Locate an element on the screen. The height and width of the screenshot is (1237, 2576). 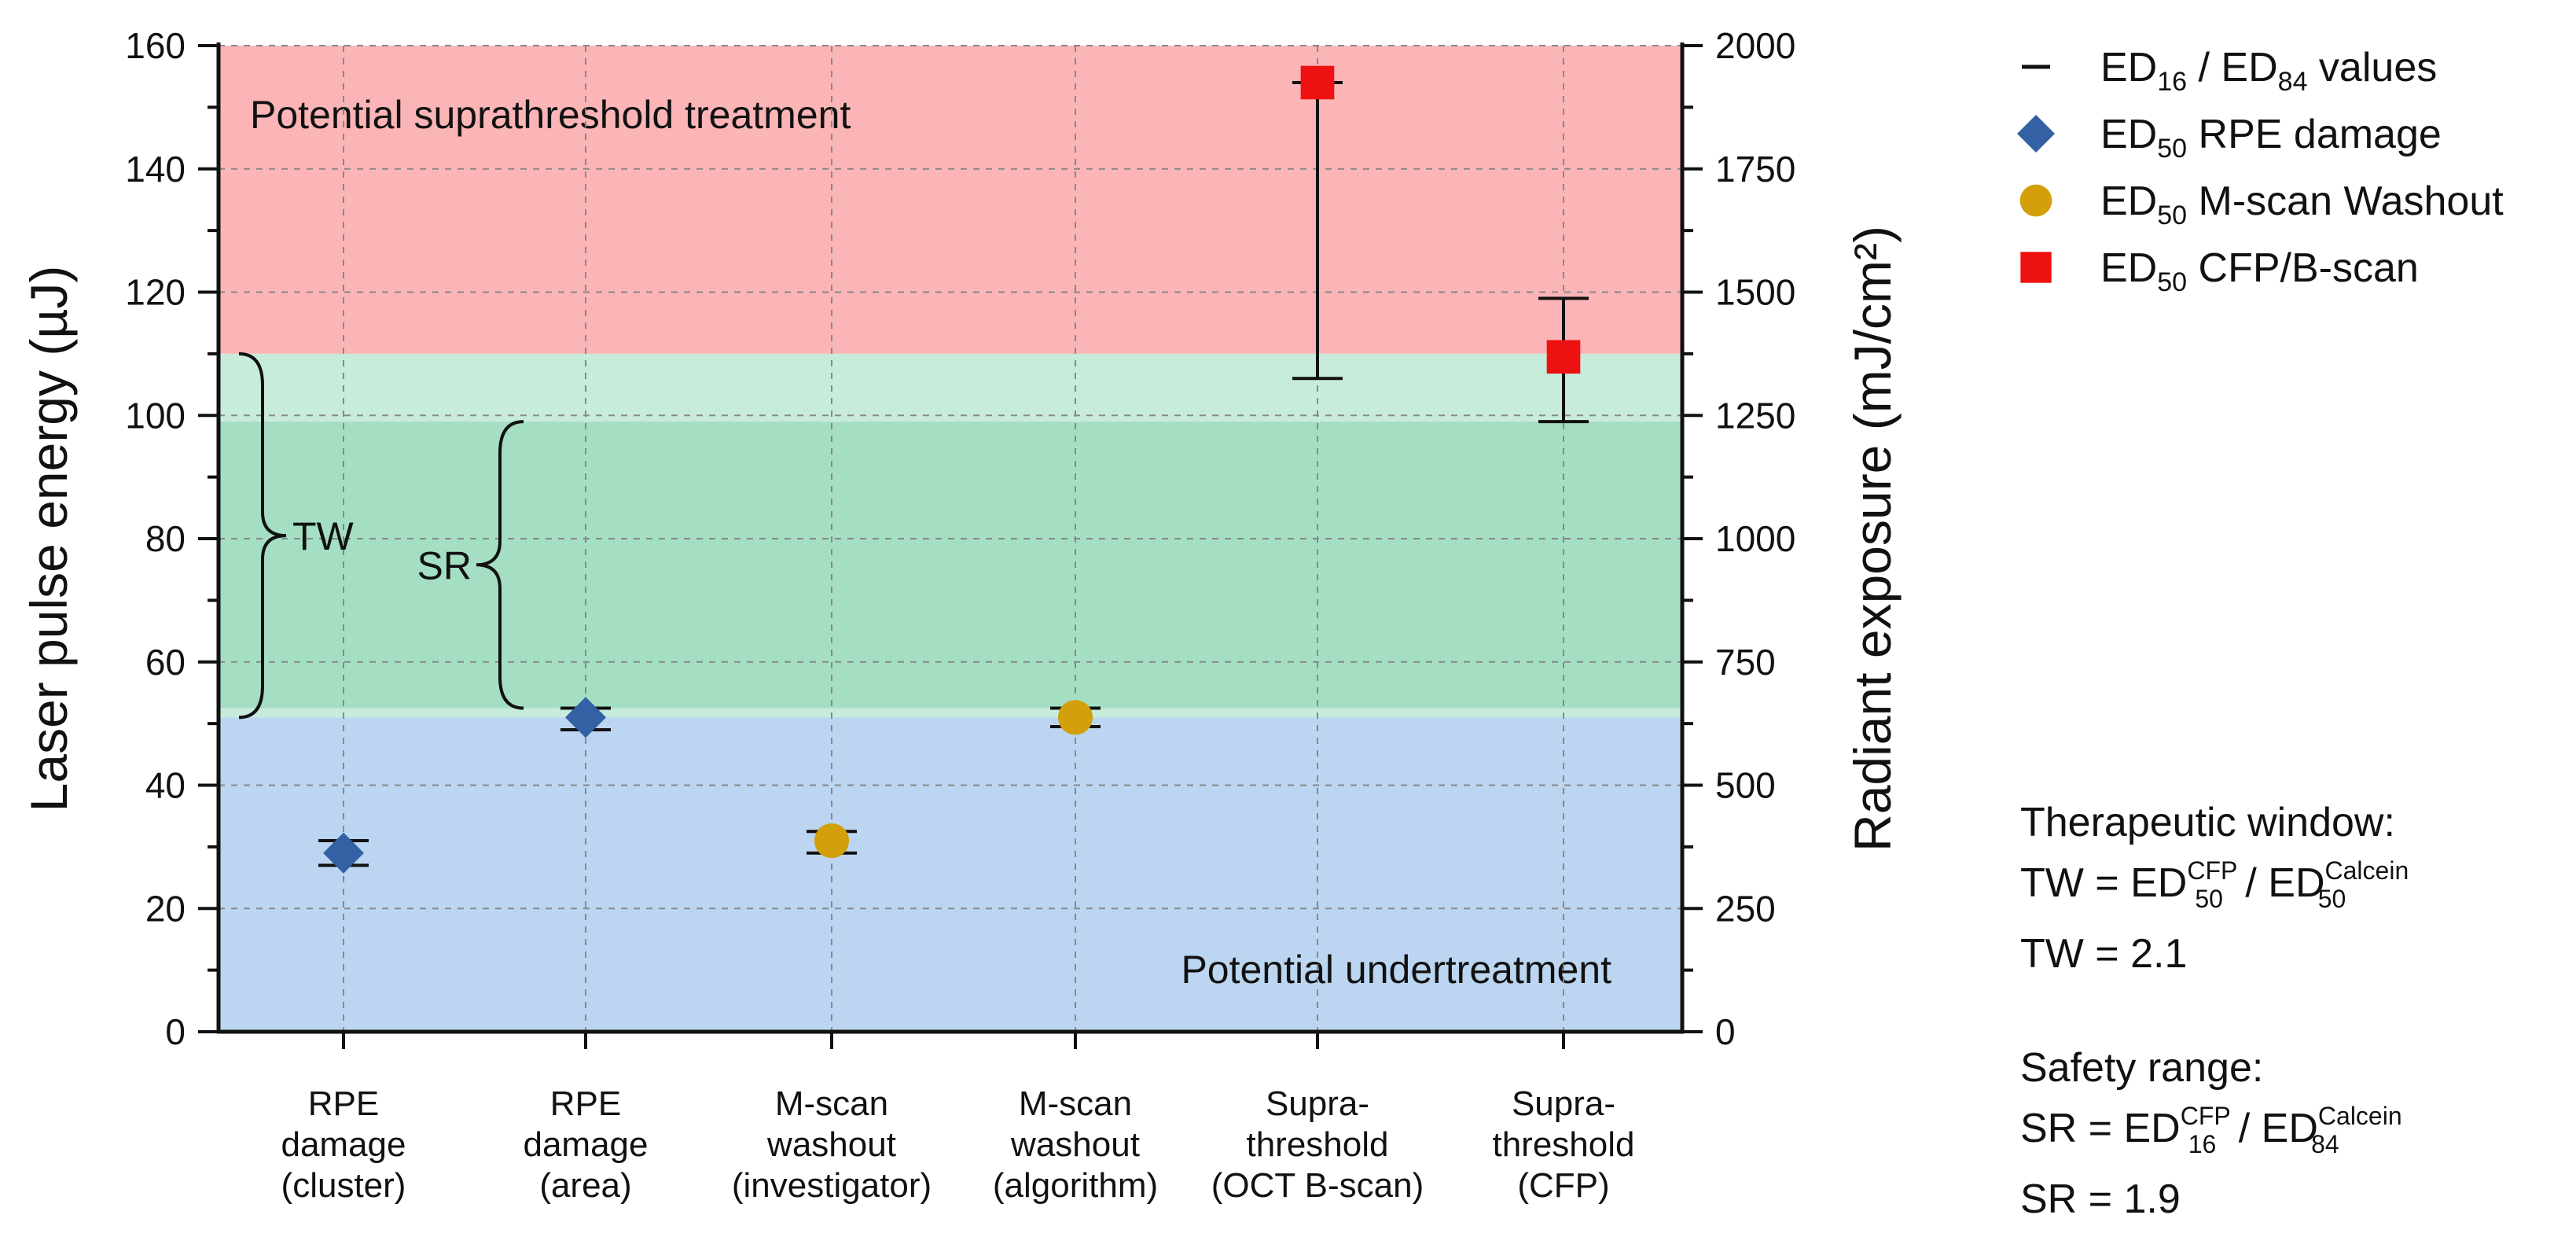
band-suprathreshold is located at coordinates (950, 200).